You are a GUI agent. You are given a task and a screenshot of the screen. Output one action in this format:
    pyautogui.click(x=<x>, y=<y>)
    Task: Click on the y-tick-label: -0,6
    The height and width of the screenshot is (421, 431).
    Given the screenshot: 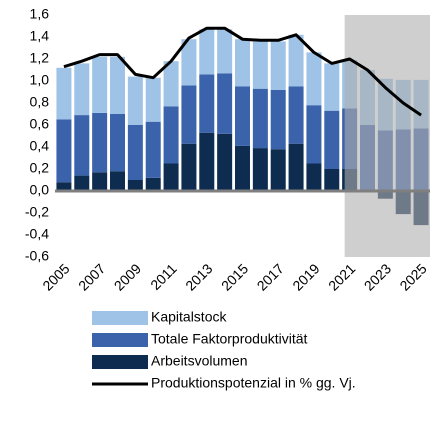 What is the action you would take?
    pyautogui.click(x=37, y=256)
    